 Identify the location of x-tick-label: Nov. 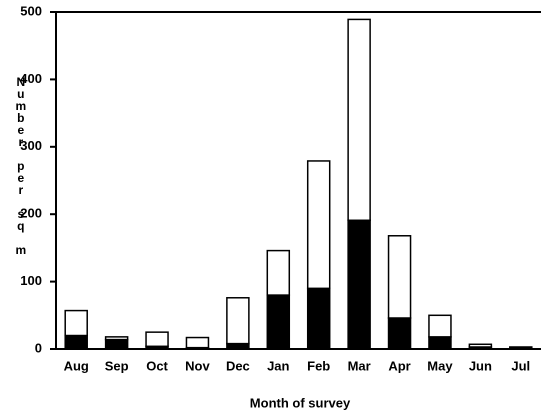
(197, 365).